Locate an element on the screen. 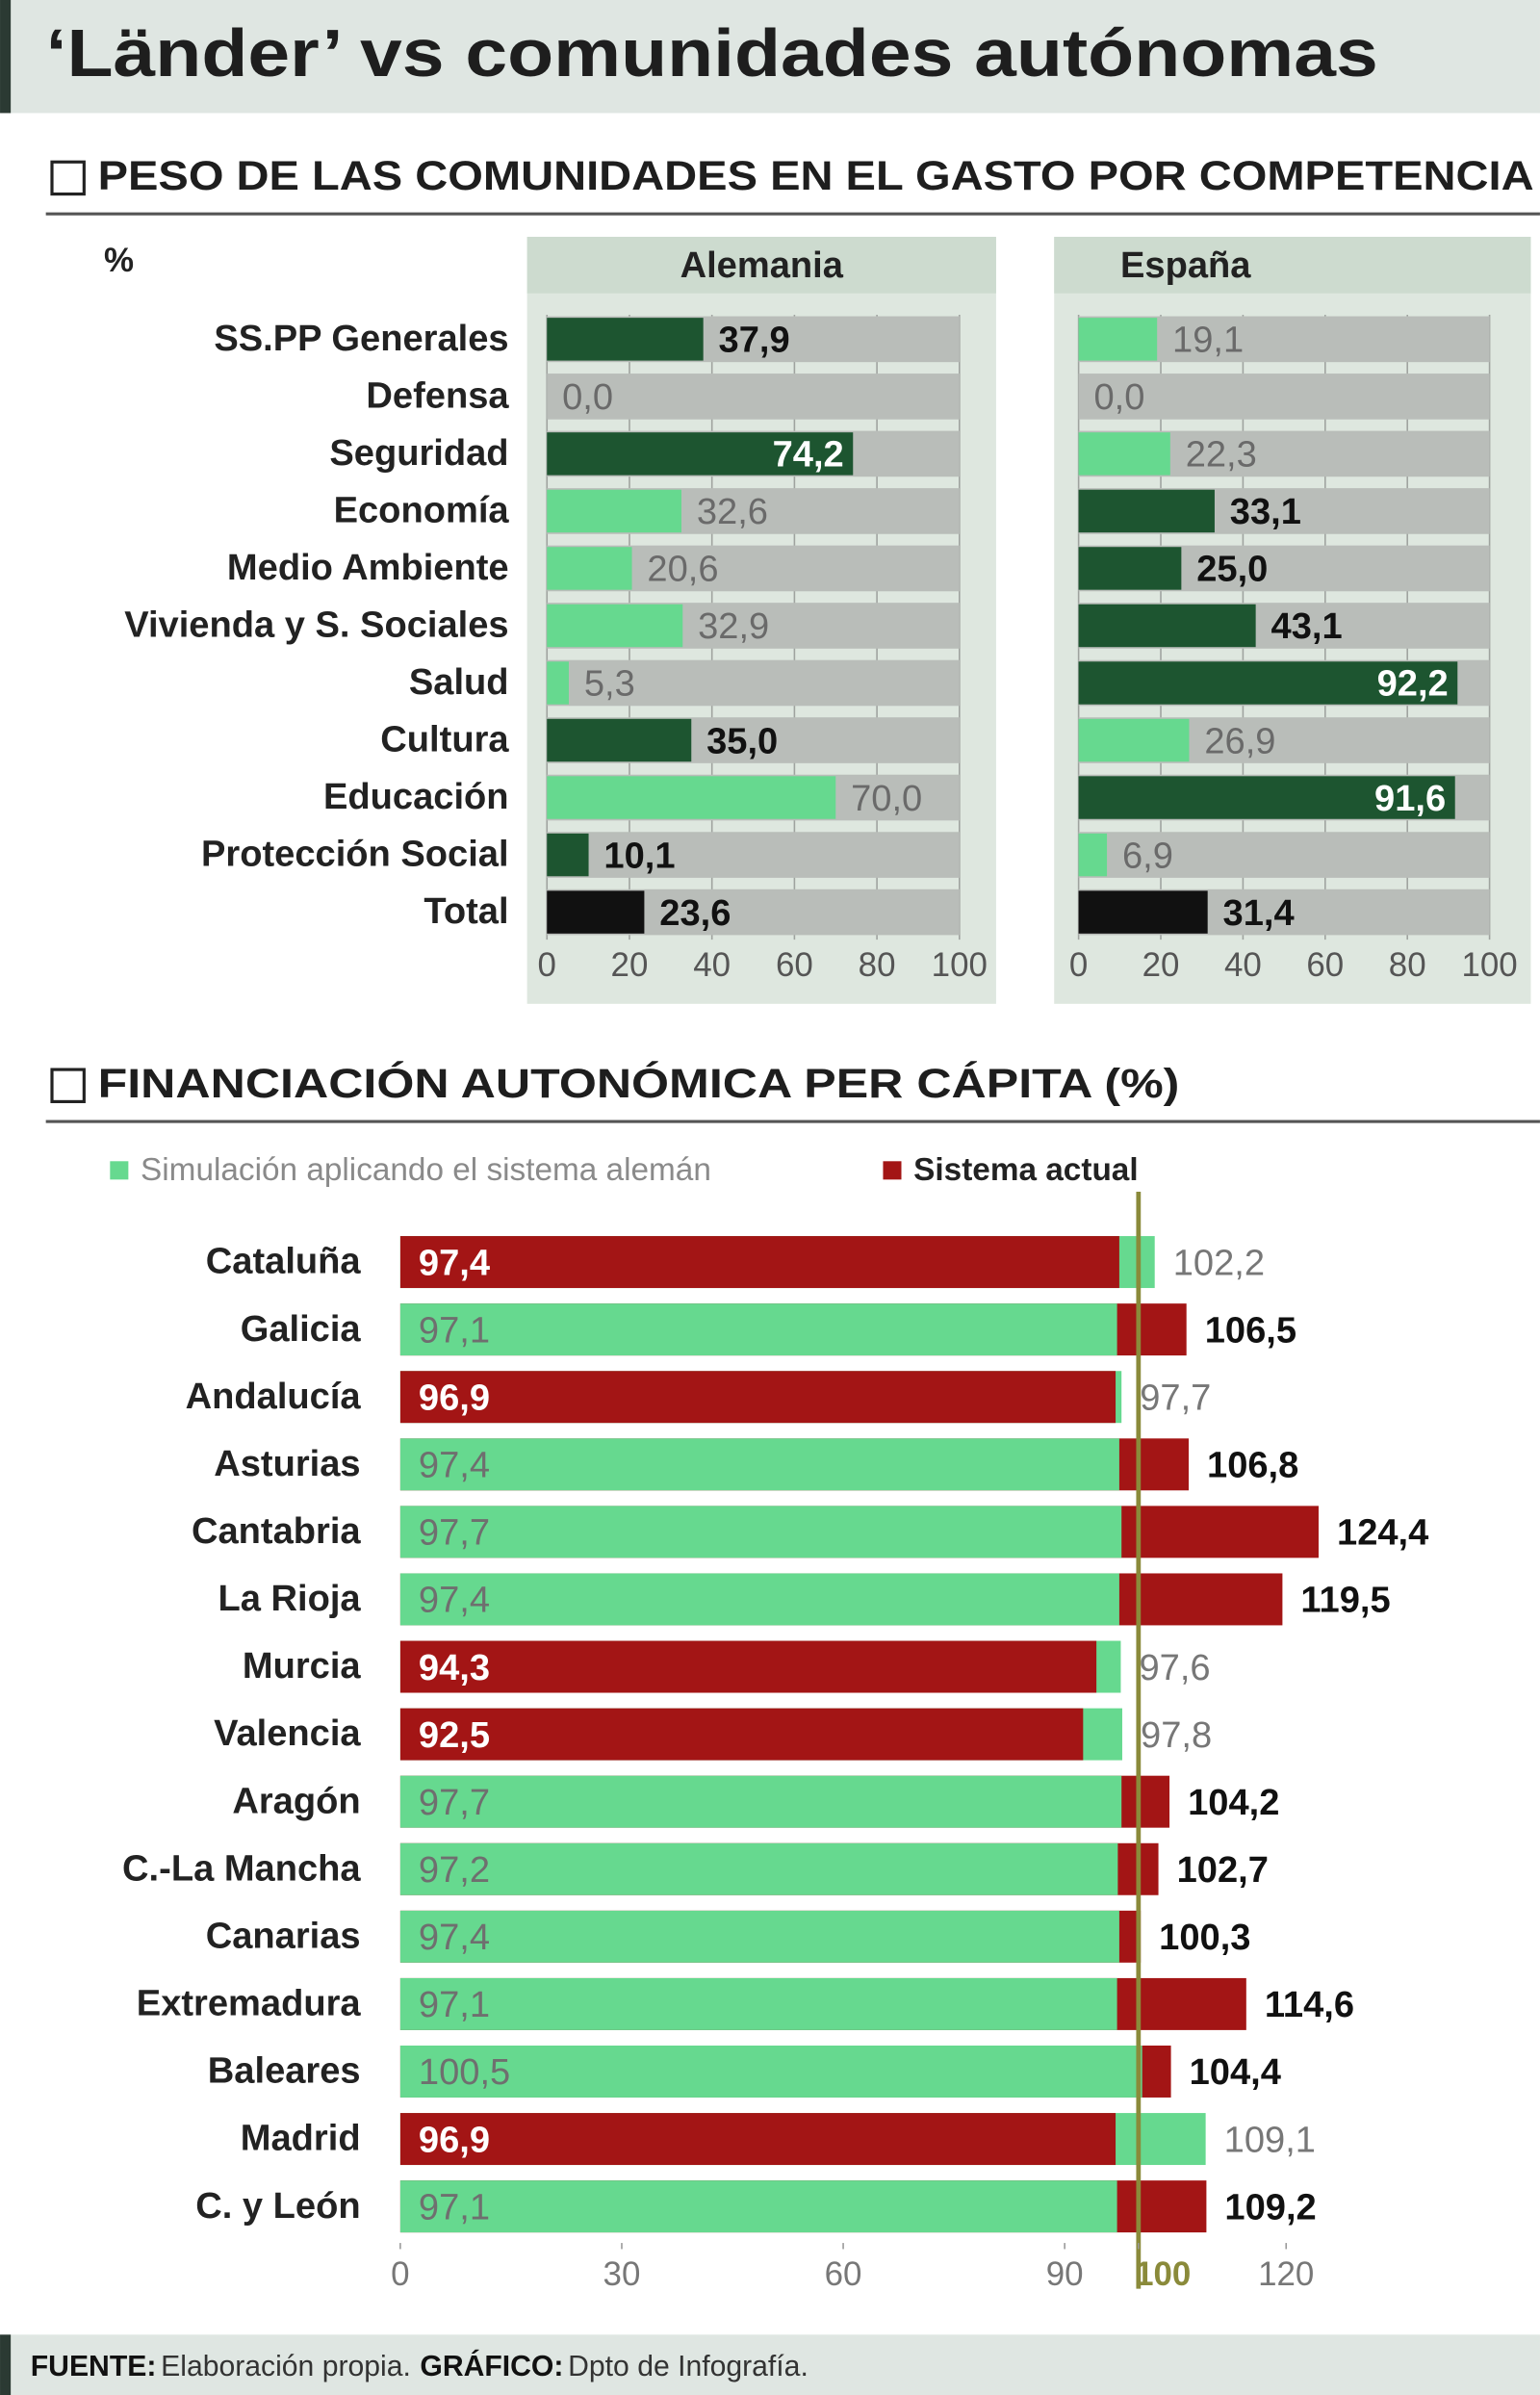 The image size is (1540, 2395). category-label: Murcia is located at coordinates (302, 1666).